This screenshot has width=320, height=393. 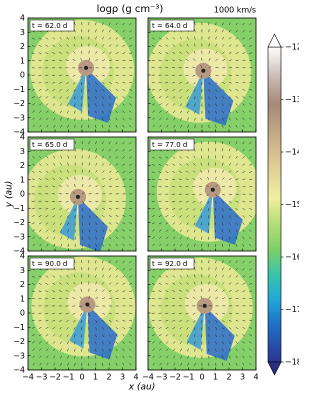 I want to click on y-tick-label: −4, so click(x=19, y=132).